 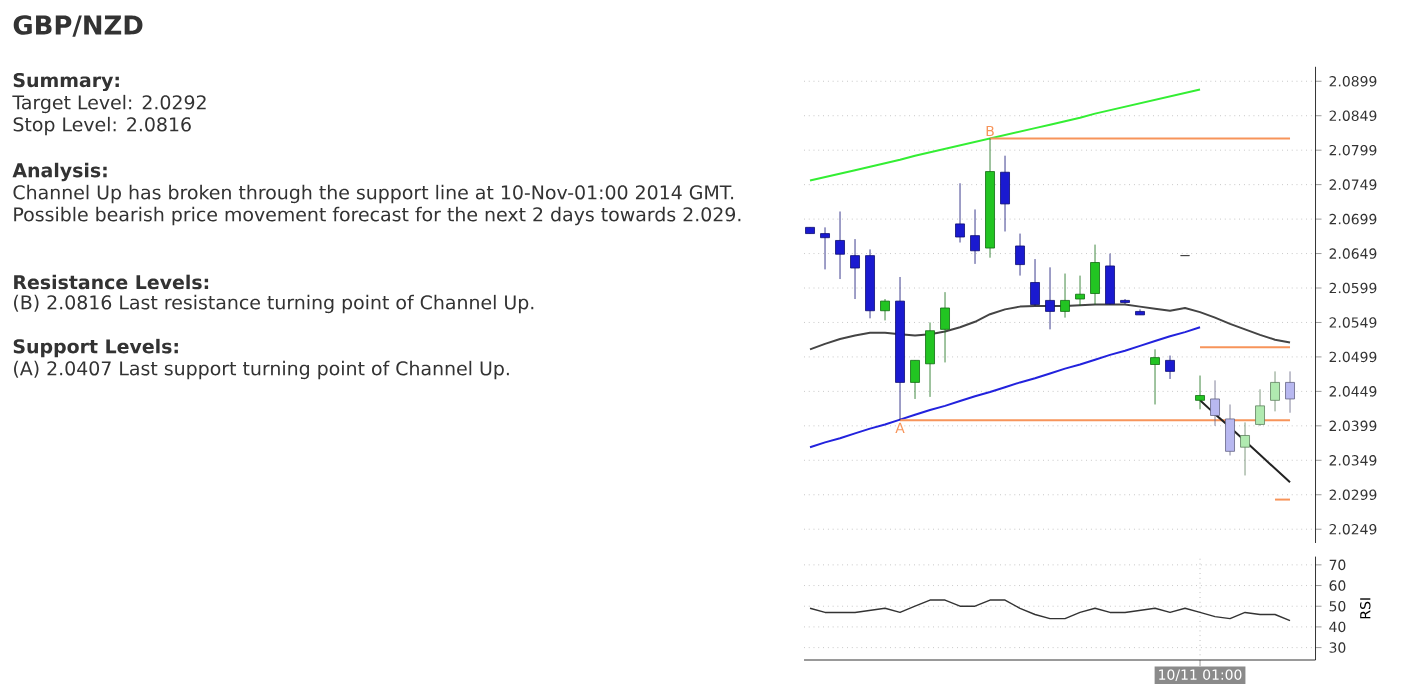 What do you see at coordinates (1005, 387) in the screenshot?
I see `line-series` at bounding box center [1005, 387].